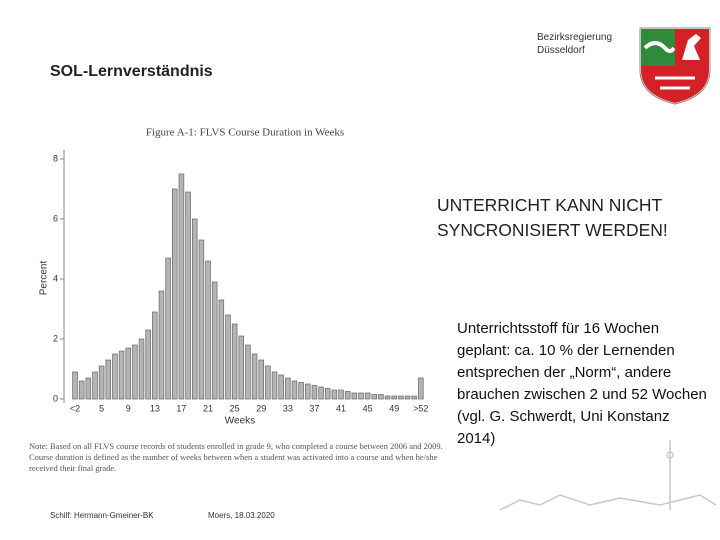  Describe the element at coordinates (341, 408) in the screenshot. I see `x-tick-label: 41` at that location.